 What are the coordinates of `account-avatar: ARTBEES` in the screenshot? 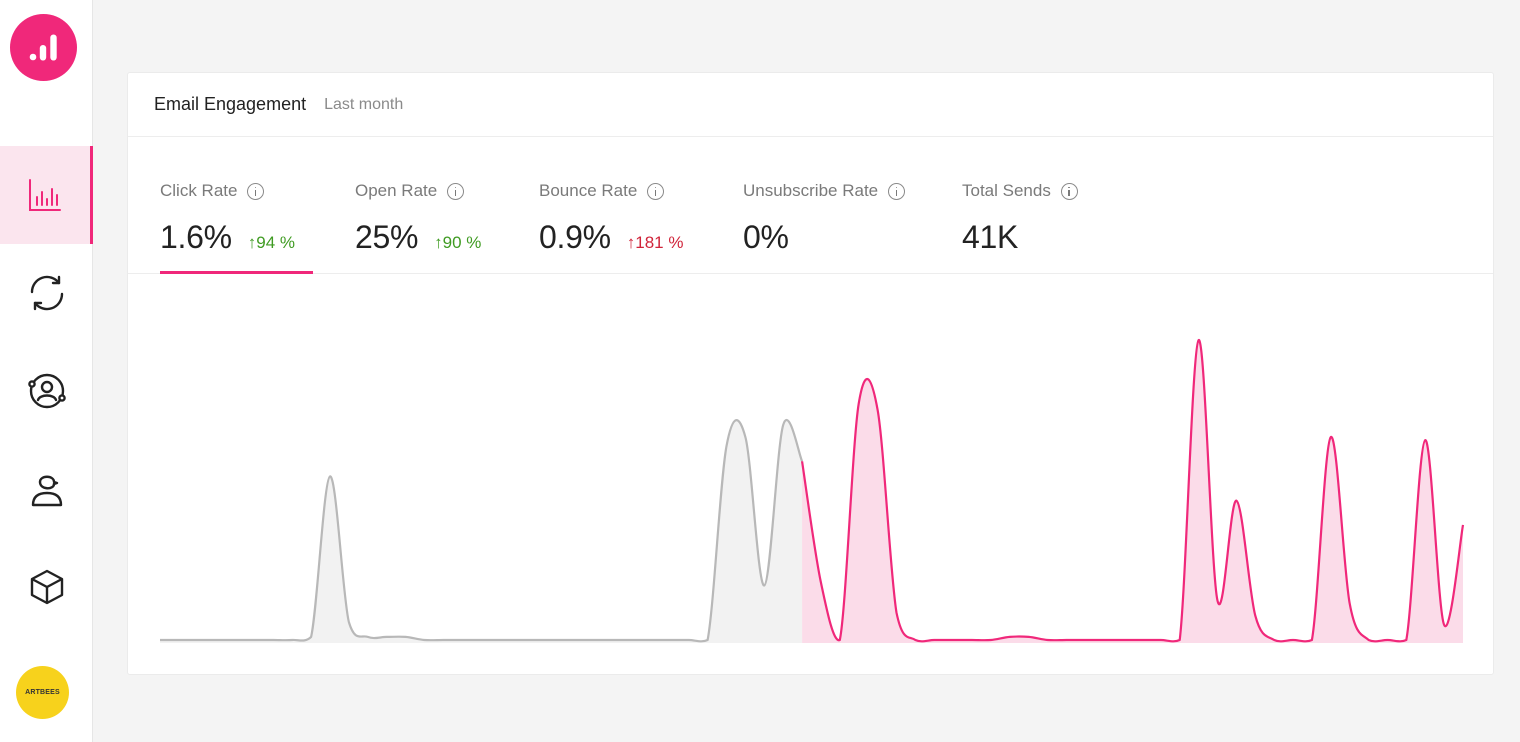 It's located at (42, 692).